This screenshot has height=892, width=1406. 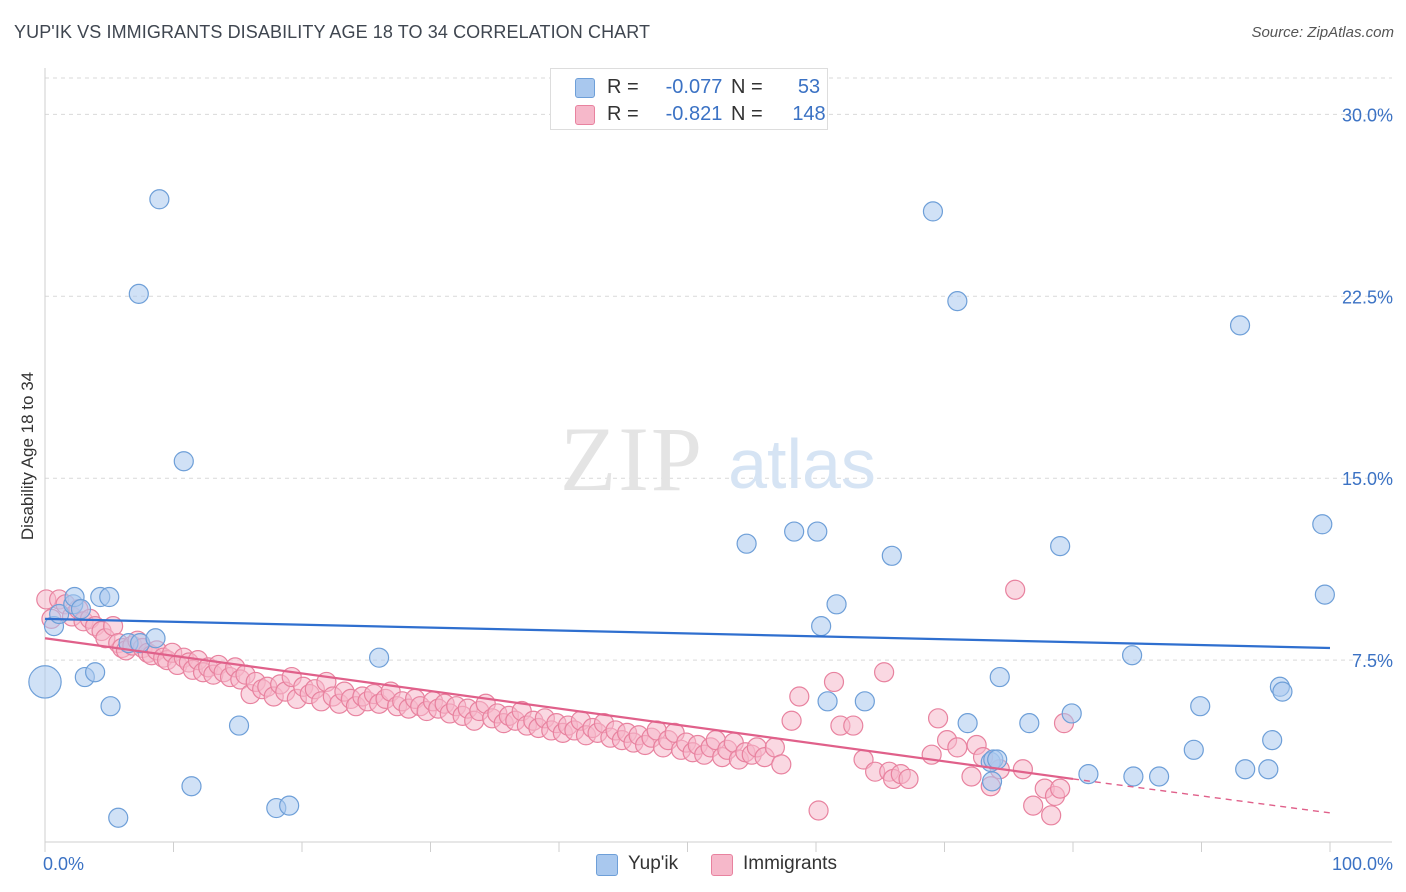 What do you see at coordinates (607, 865) in the screenshot?
I see `legend-swatch-yupik` at bounding box center [607, 865].